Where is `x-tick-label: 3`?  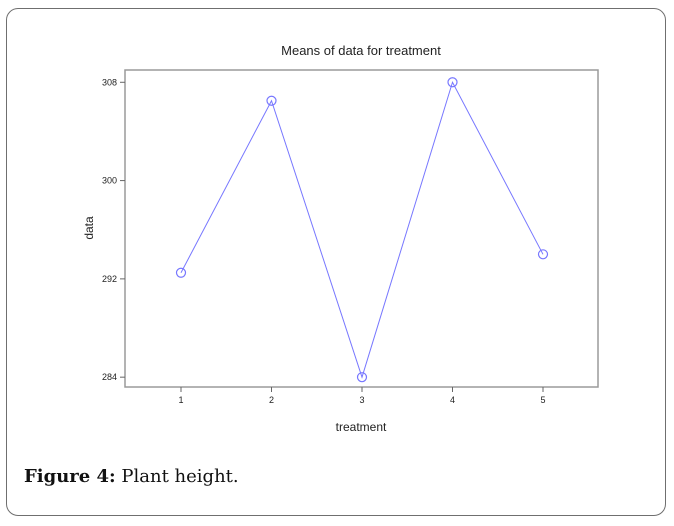
x-tick-label: 3 is located at coordinates (361, 400).